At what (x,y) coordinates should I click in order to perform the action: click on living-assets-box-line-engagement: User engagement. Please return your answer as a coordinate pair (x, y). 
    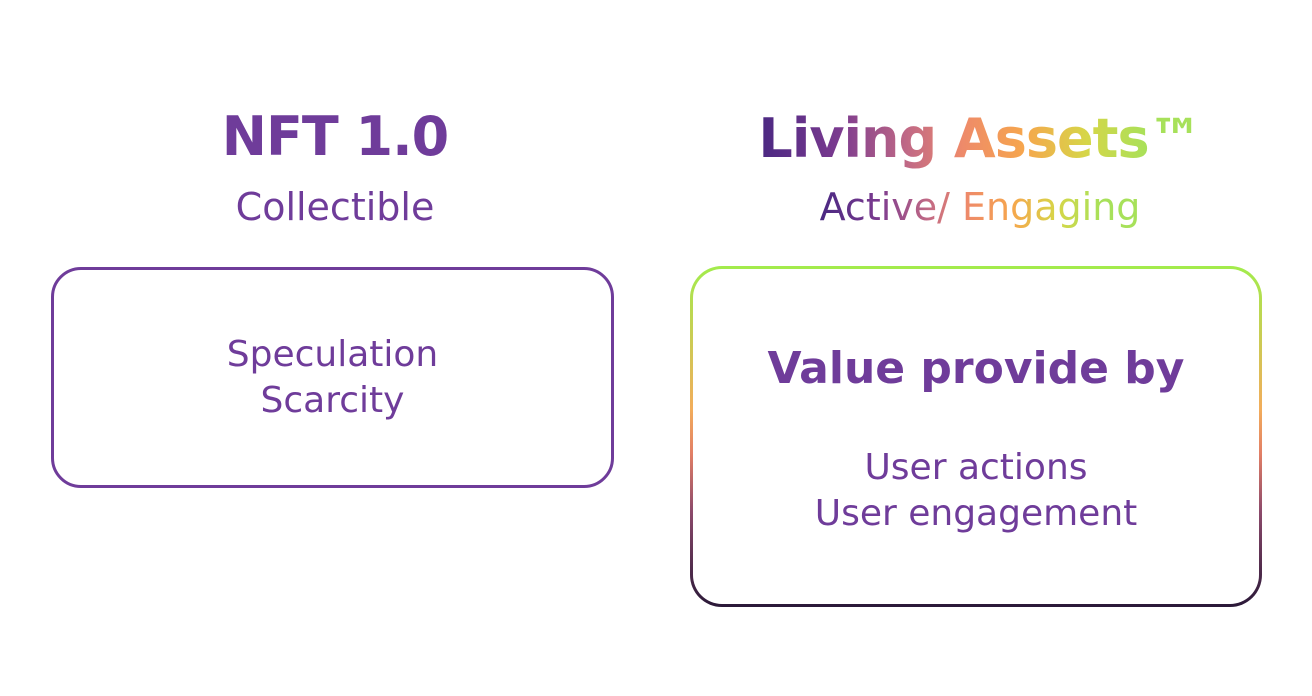
    Looking at the image, I should click on (976, 513).